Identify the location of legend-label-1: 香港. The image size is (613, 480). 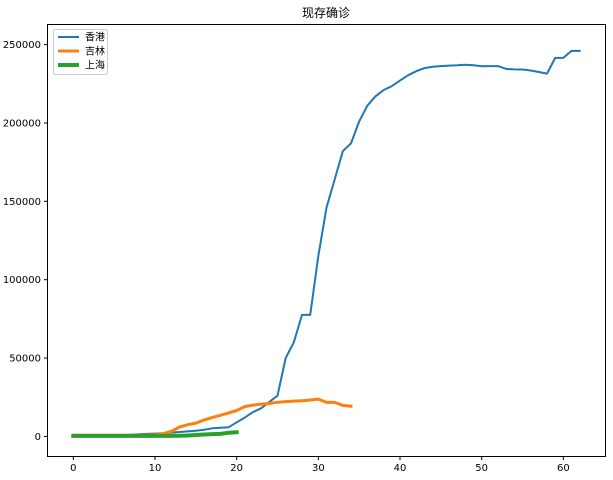
(95, 38).